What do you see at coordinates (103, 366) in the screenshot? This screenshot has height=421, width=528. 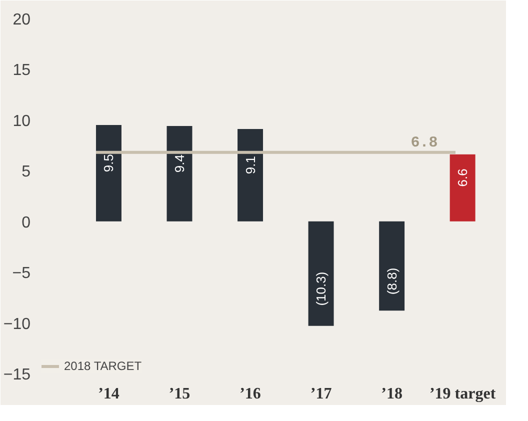 I see `legend-label: 2018 TARGET` at bounding box center [103, 366].